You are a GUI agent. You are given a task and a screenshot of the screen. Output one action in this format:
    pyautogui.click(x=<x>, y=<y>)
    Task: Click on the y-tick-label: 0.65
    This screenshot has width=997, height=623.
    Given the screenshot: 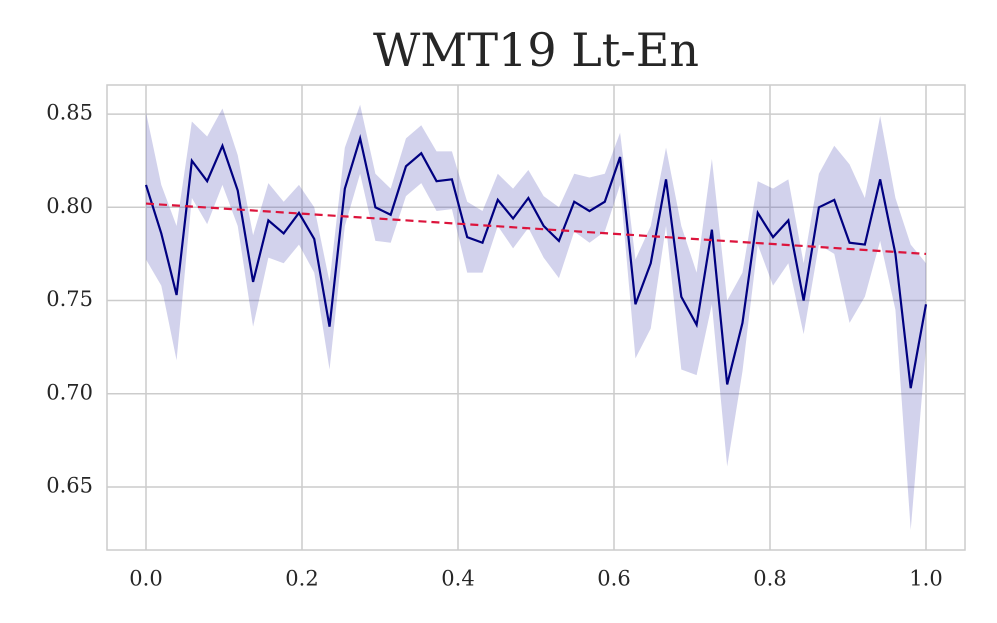 What is the action you would take?
    pyautogui.click(x=69, y=485)
    